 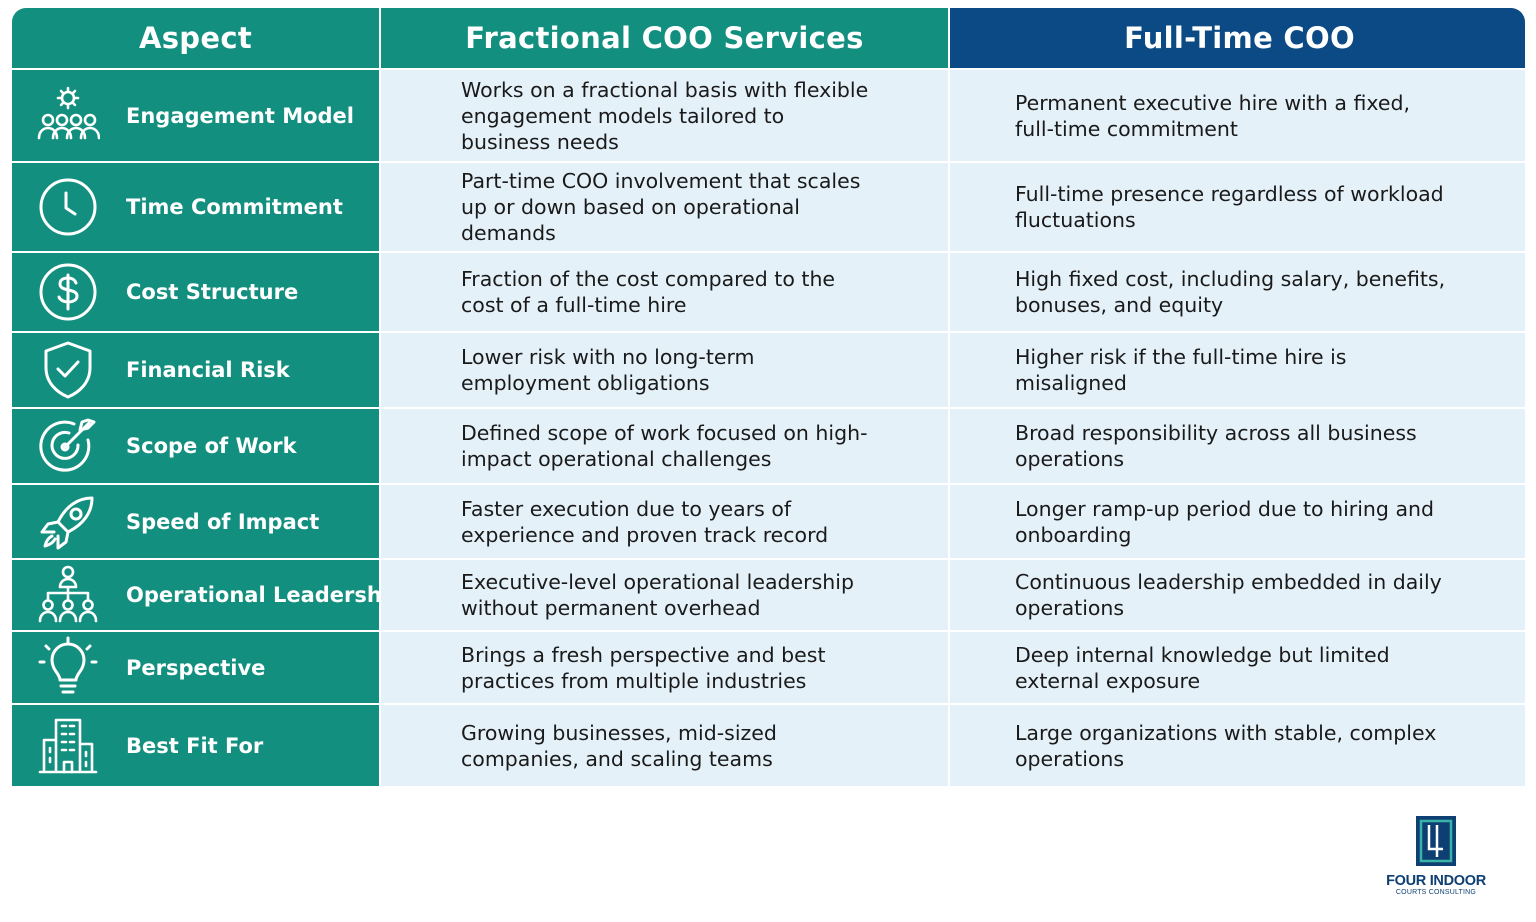 I want to click on logo-mark-icon, so click(x=1436, y=841).